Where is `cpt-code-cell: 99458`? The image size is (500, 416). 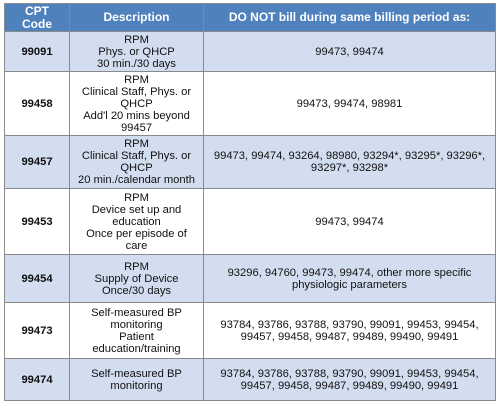 cpt-code-cell: 99458 is located at coordinates (37, 103).